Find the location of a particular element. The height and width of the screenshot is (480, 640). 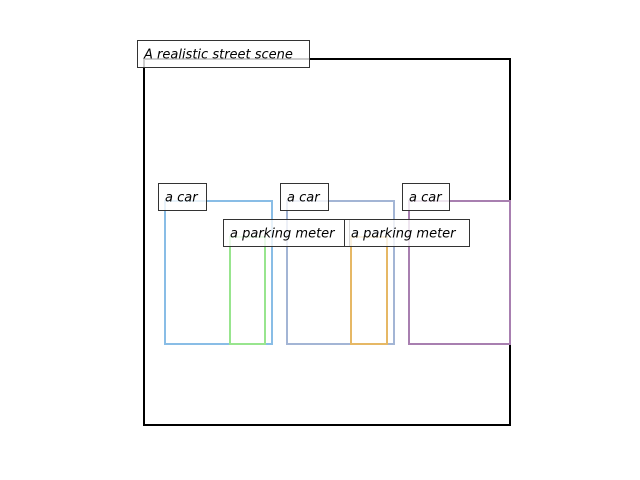

parking-meter-label-2: a parking meter is located at coordinates (286, 233).